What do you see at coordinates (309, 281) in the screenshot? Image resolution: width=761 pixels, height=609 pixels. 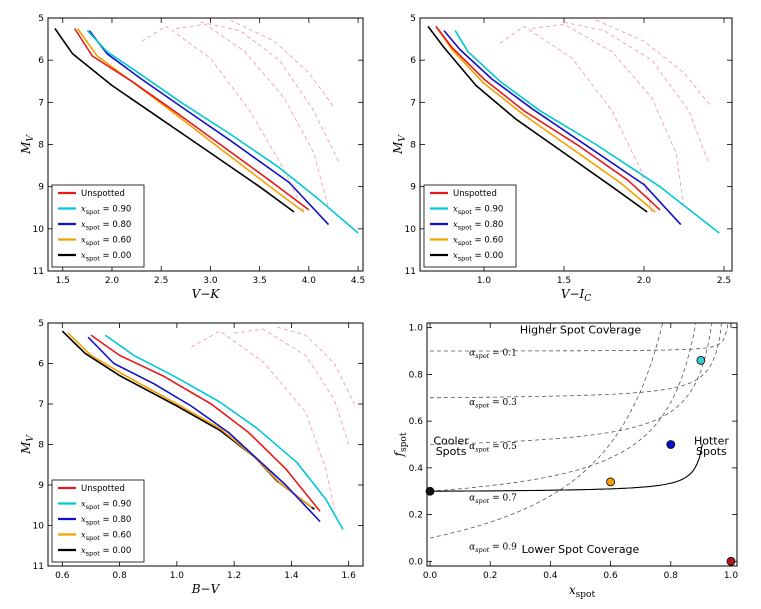 I see `x-tick-label: 4.0` at bounding box center [309, 281].